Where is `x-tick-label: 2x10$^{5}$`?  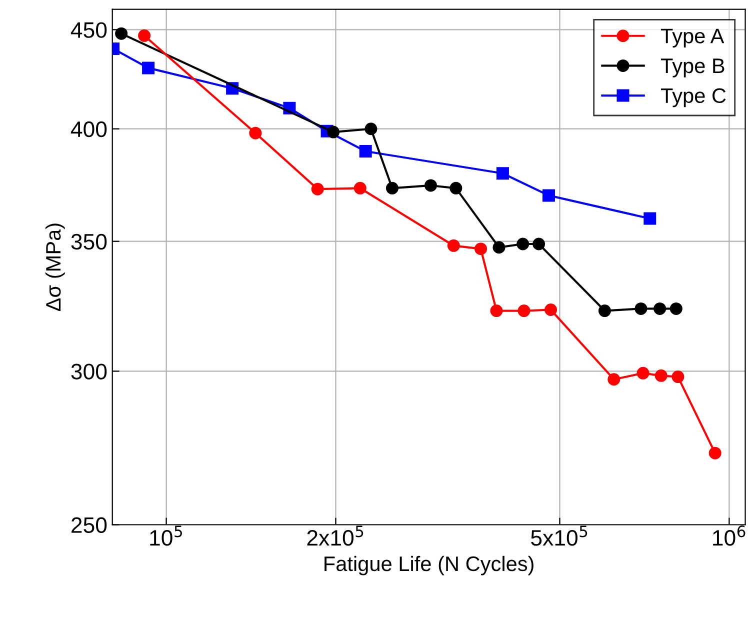
x-tick-label: 2x10$^{5}$ is located at coordinates (335, 536).